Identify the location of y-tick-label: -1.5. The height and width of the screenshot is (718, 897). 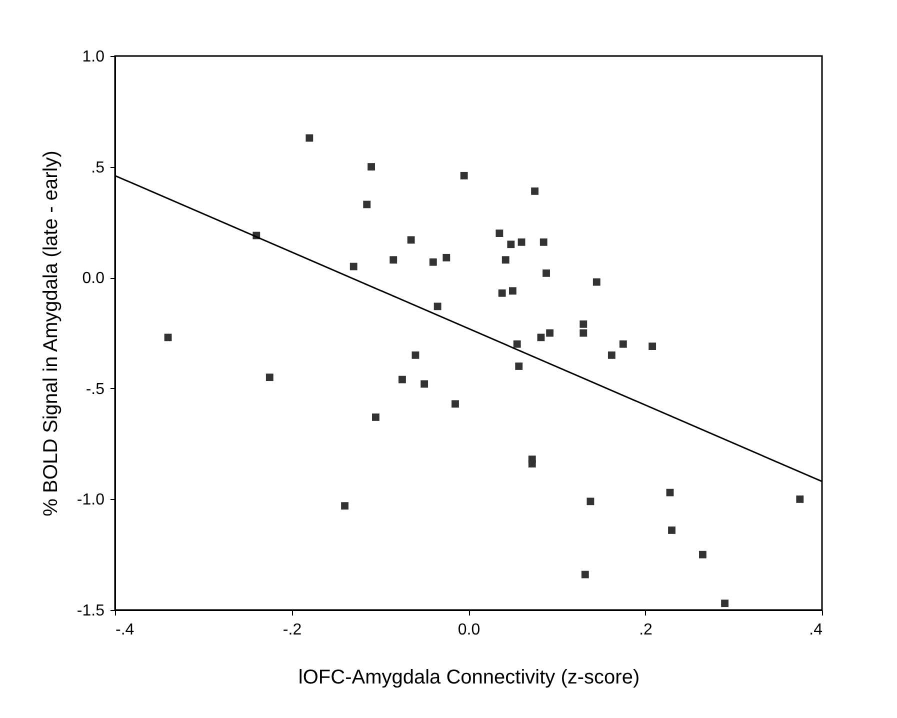
(90, 611).